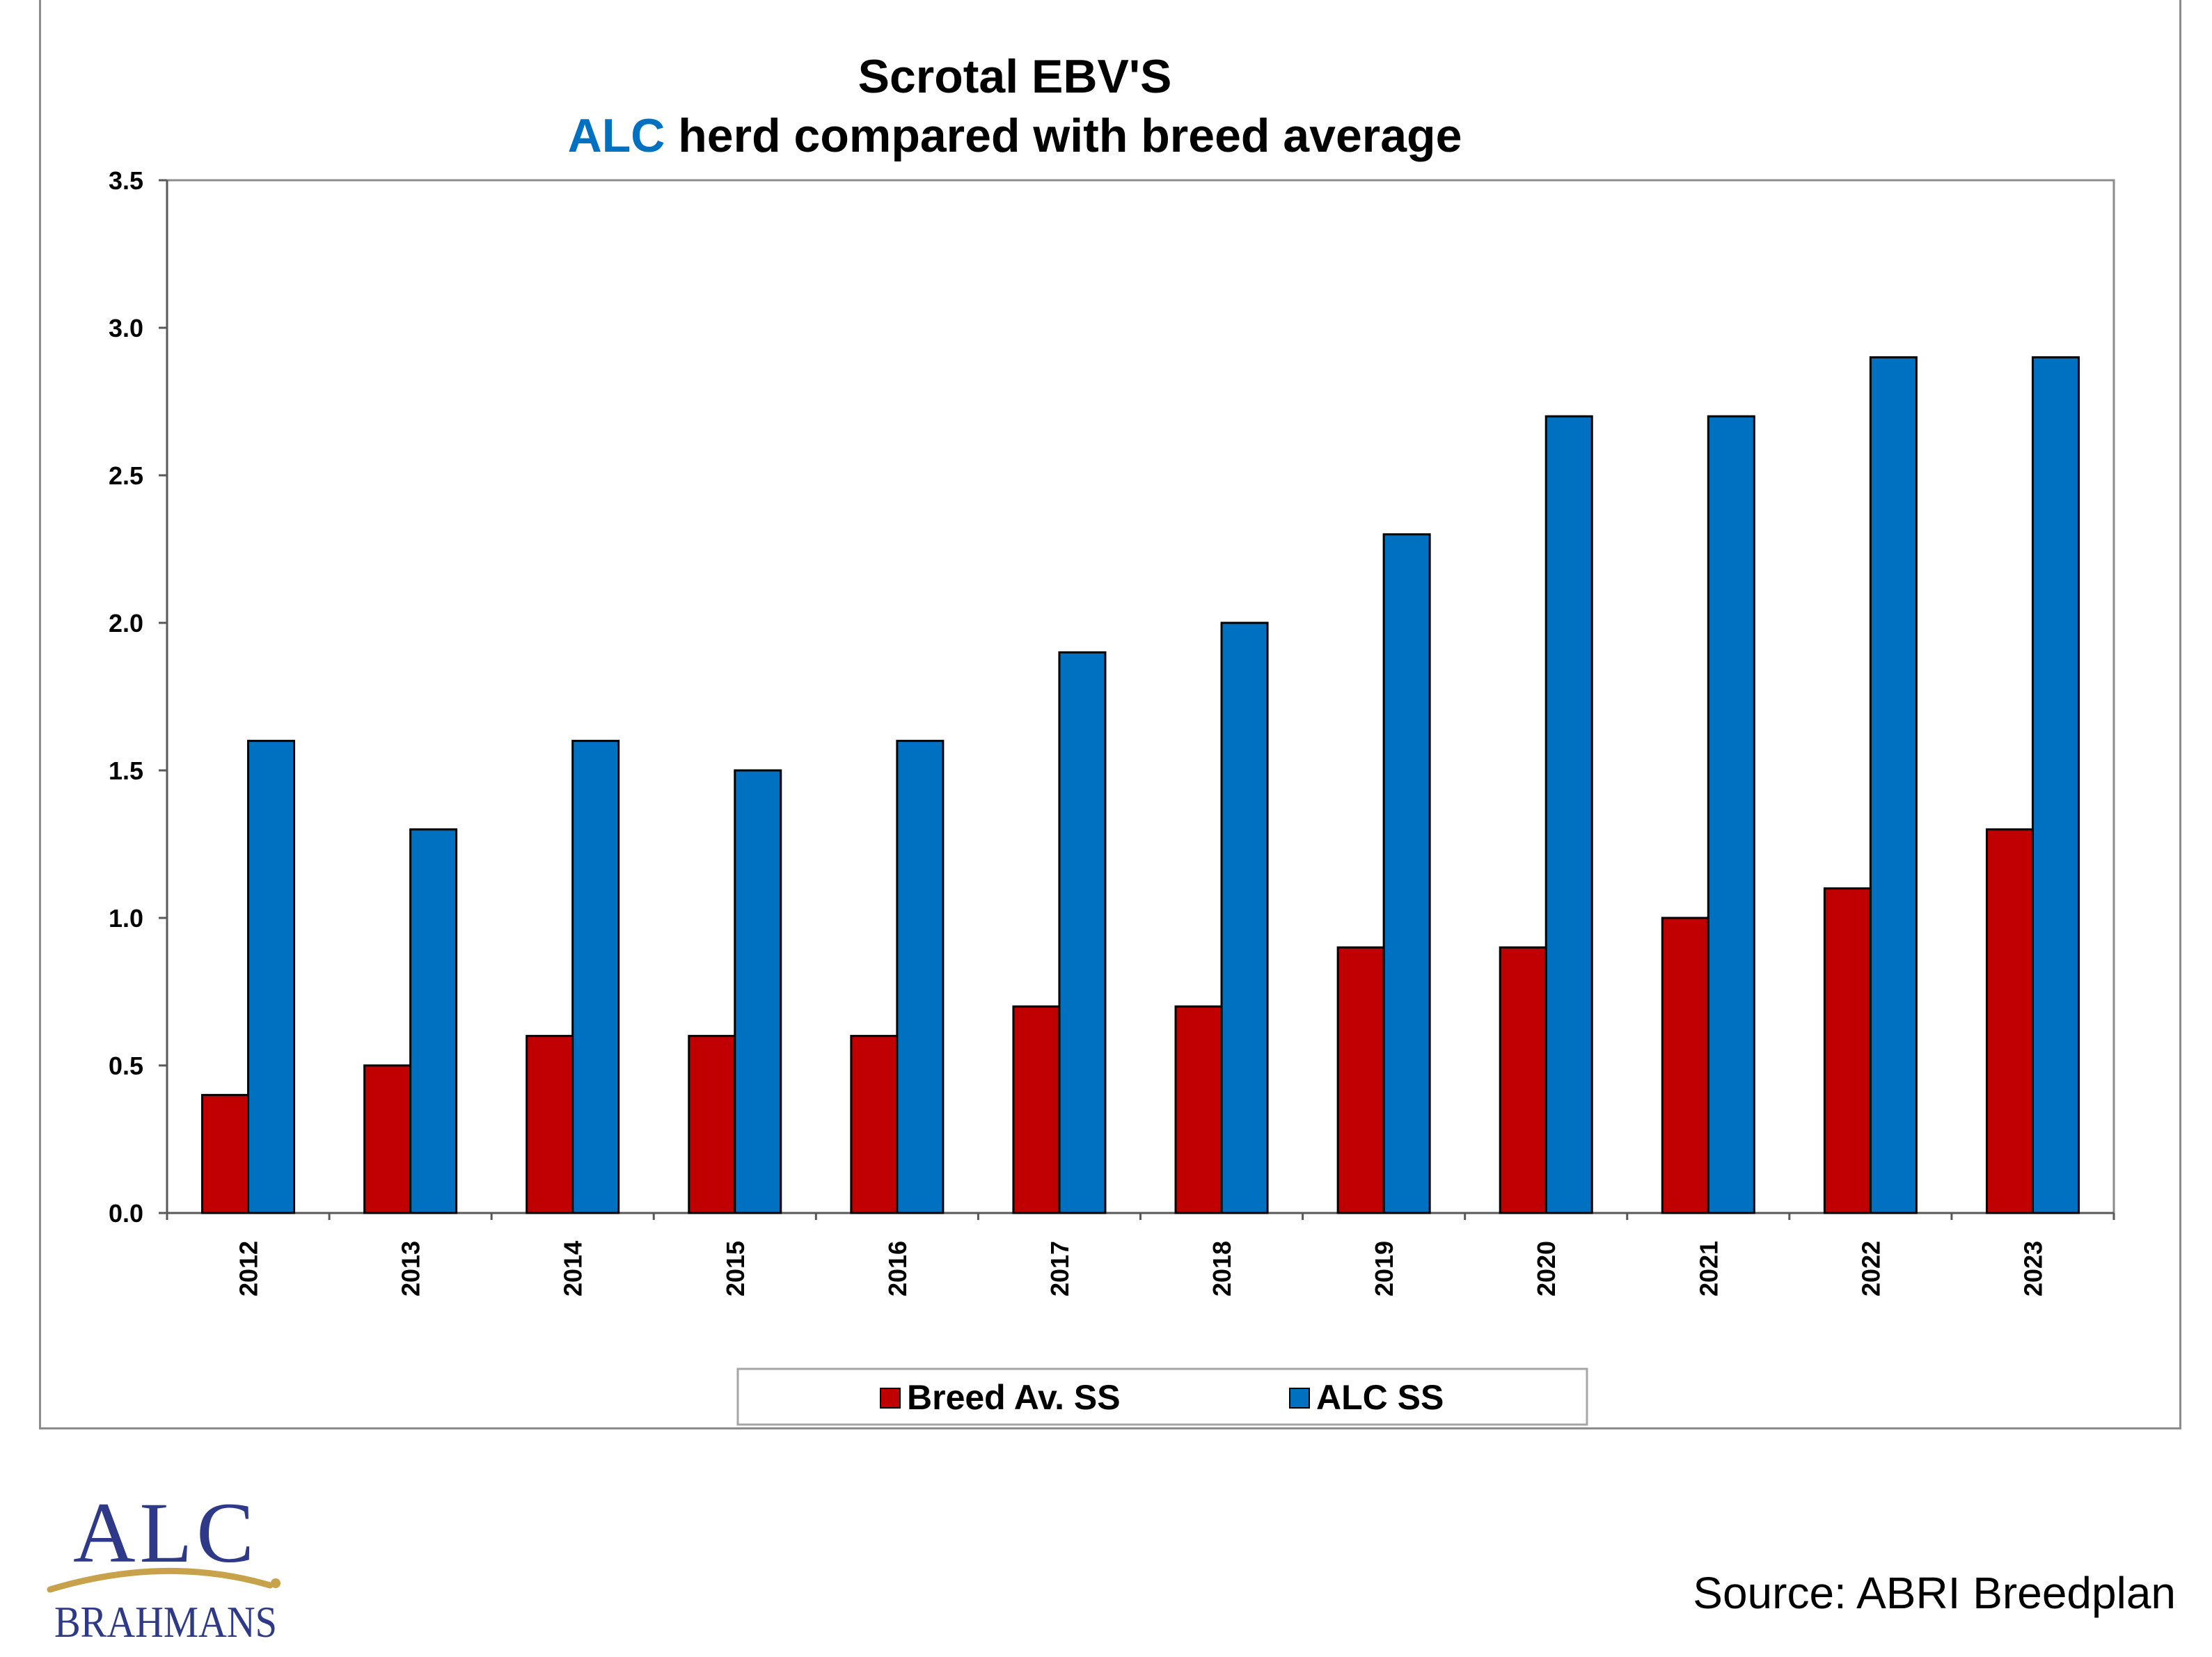 This screenshot has width=2212, height=1657. What do you see at coordinates (1063, 135) in the screenshot?
I see `chart-title-rest: herd compared with breed average` at bounding box center [1063, 135].